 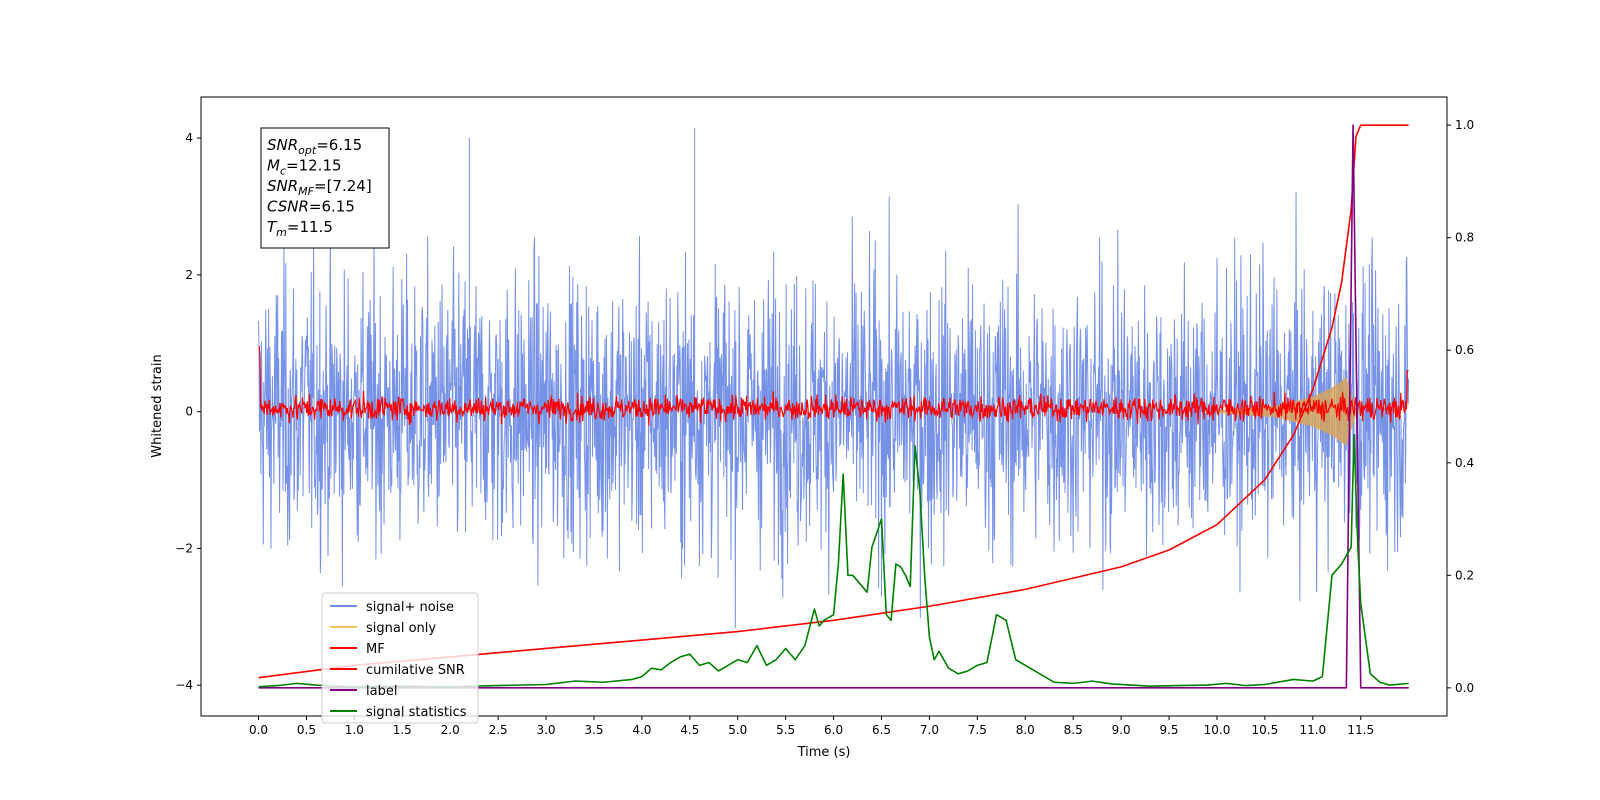 I want to click on x-tick-label: 7.5, so click(x=977, y=730).